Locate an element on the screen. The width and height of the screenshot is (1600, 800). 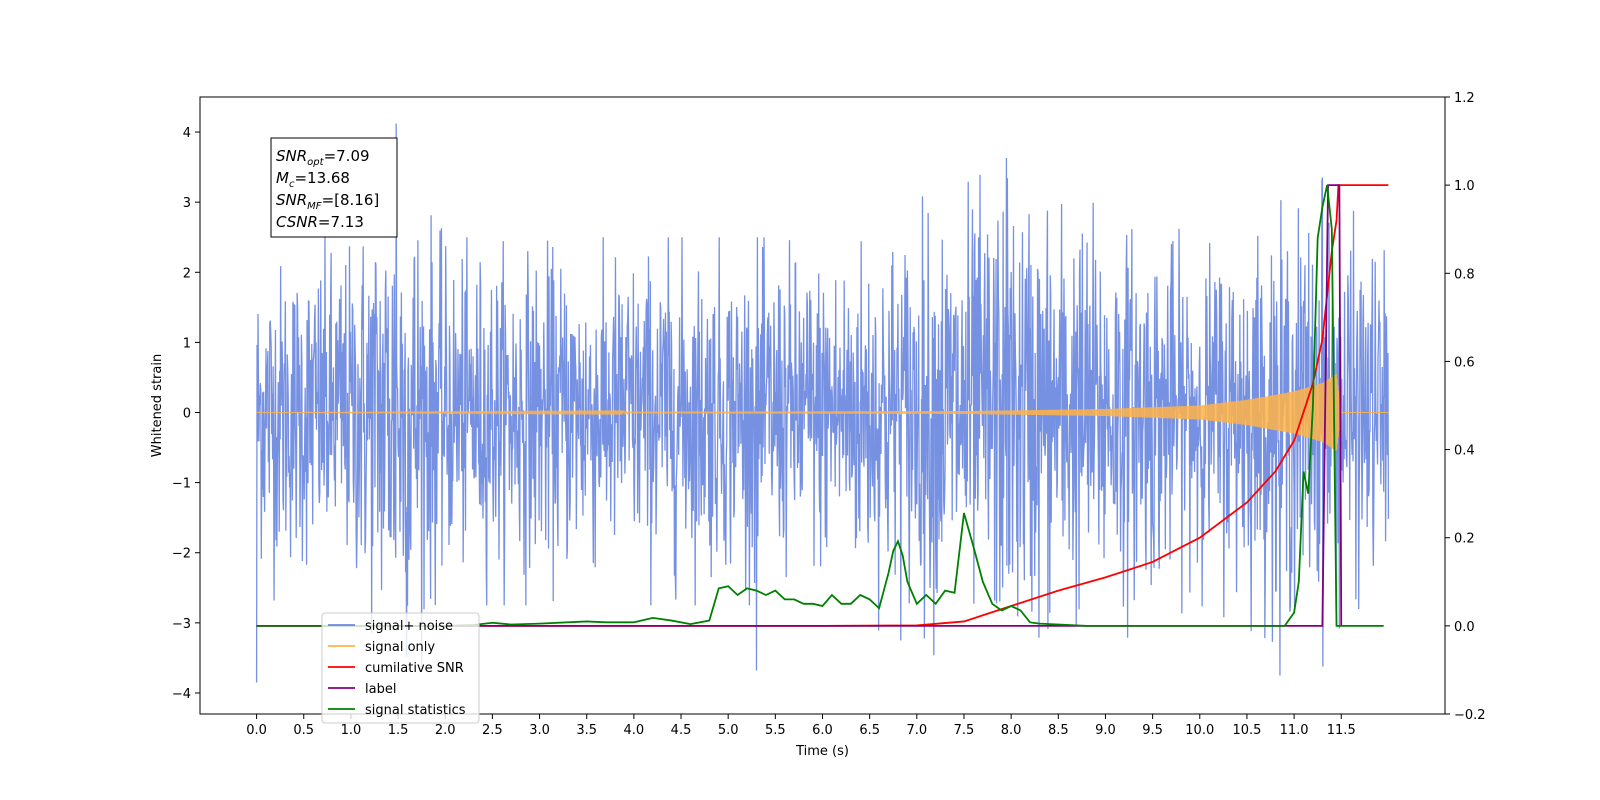
x-tick-label: 8.0 is located at coordinates (1011, 730).